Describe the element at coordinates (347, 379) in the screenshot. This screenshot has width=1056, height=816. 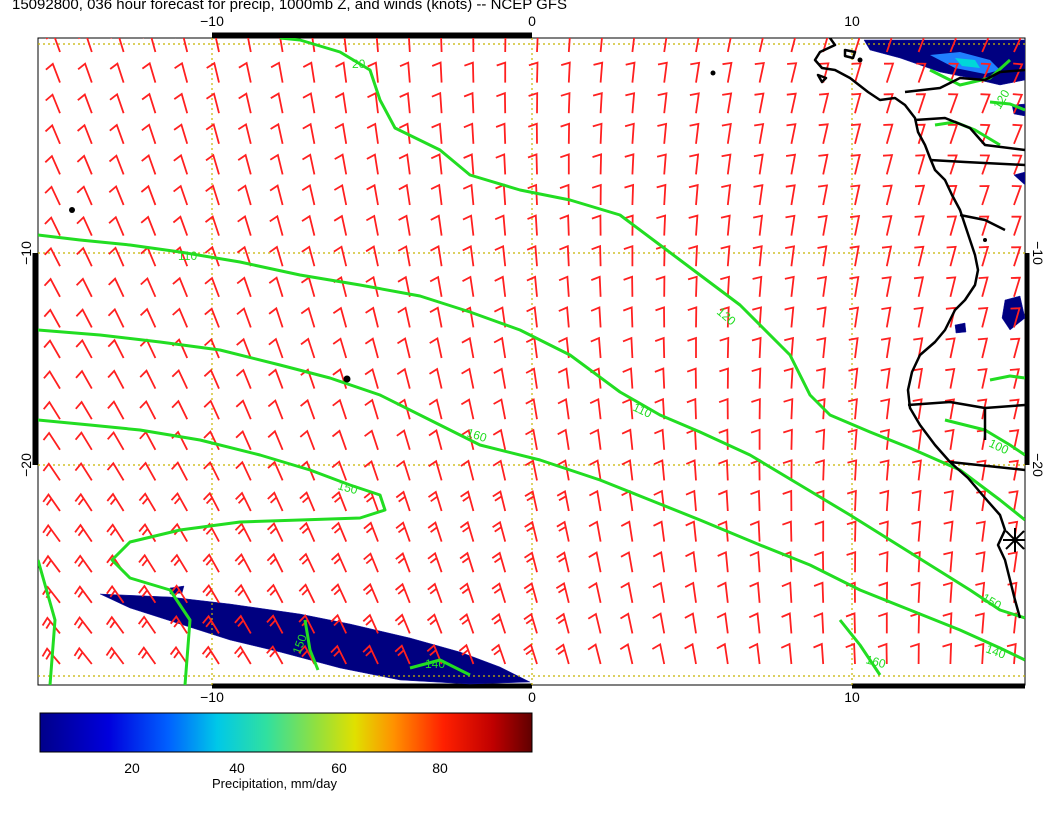
I see `island-dot` at that location.